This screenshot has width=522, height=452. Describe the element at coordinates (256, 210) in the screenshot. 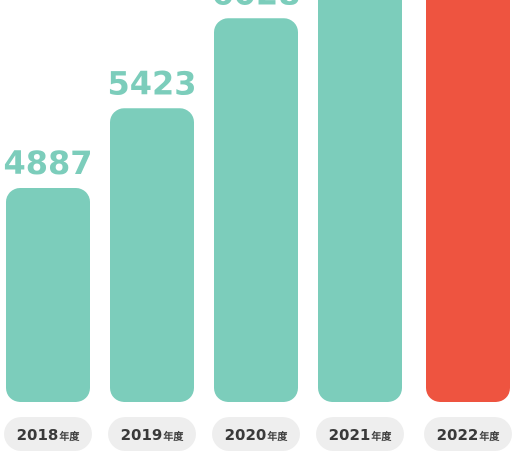

I see `bar-2020` at that location.